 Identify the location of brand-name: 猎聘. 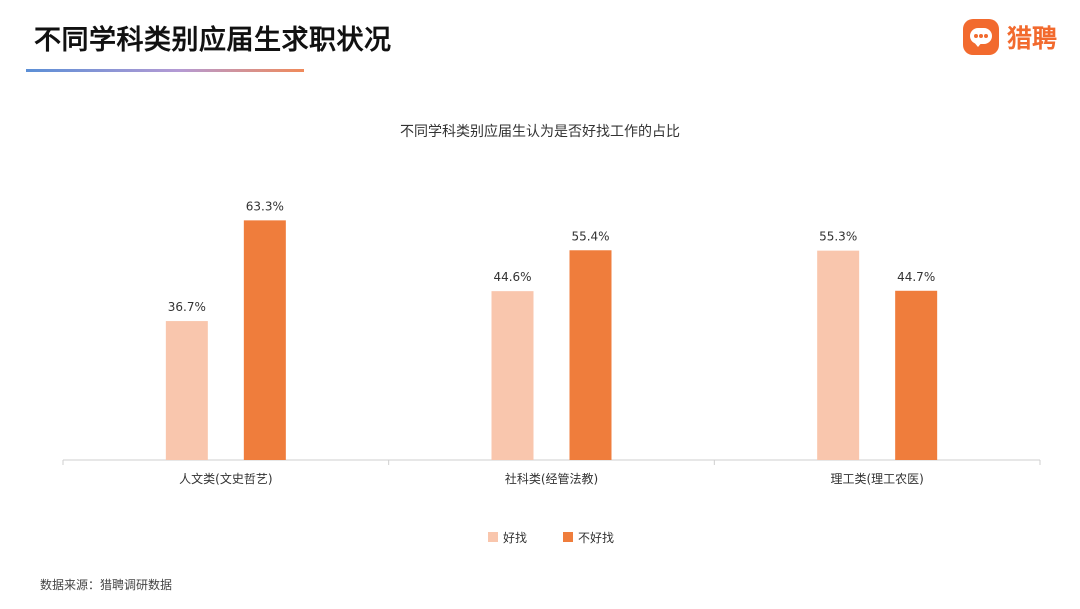
(1032, 38).